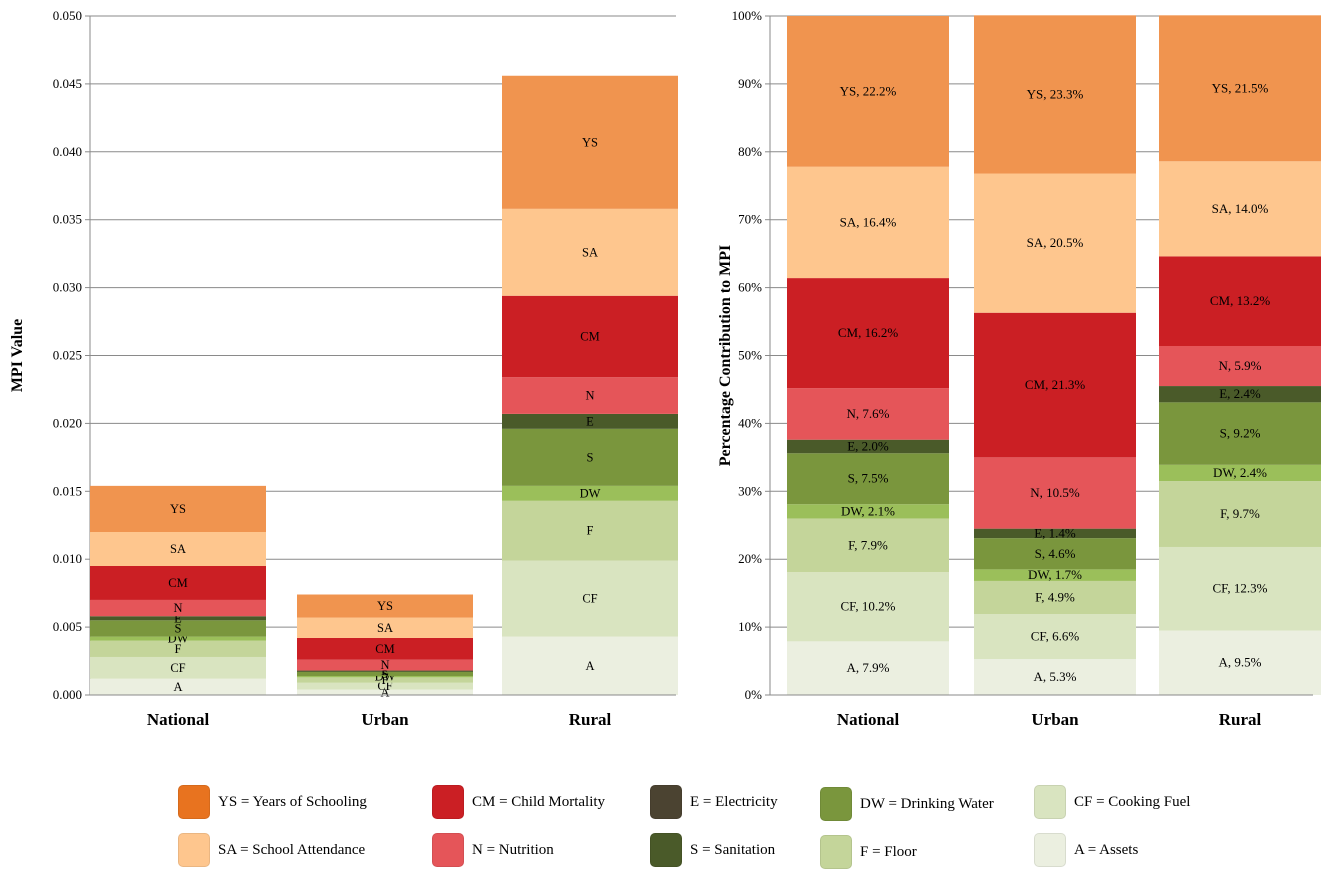 This screenshot has width=1326, height=872. What do you see at coordinates (1055, 719) in the screenshot?
I see `x-tick-label: Urban` at bounding box center [1055, 719].